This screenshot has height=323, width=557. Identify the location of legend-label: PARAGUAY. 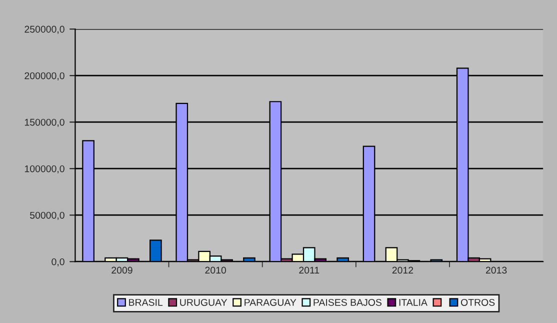
(270, 302).